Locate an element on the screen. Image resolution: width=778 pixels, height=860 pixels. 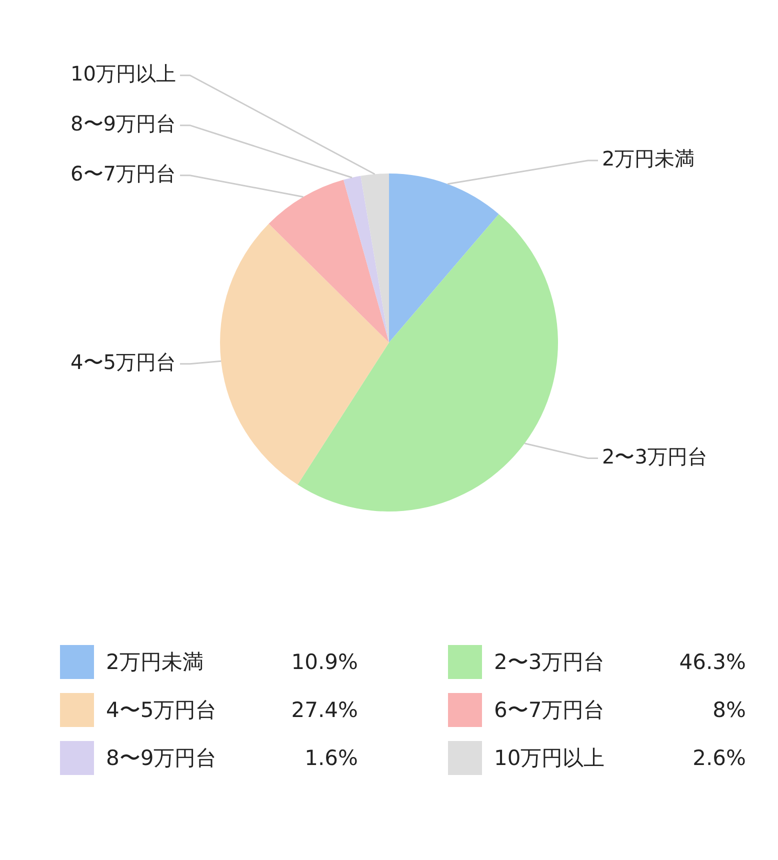
legend-label: 2〜3万円台 is located at coordinates (550, 662).